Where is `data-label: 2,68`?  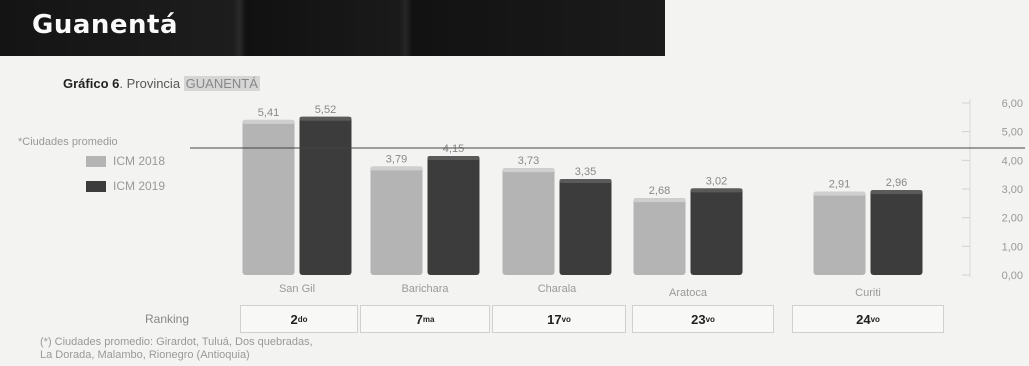
data-label: 2,68 is located at coordinates (659, 191).